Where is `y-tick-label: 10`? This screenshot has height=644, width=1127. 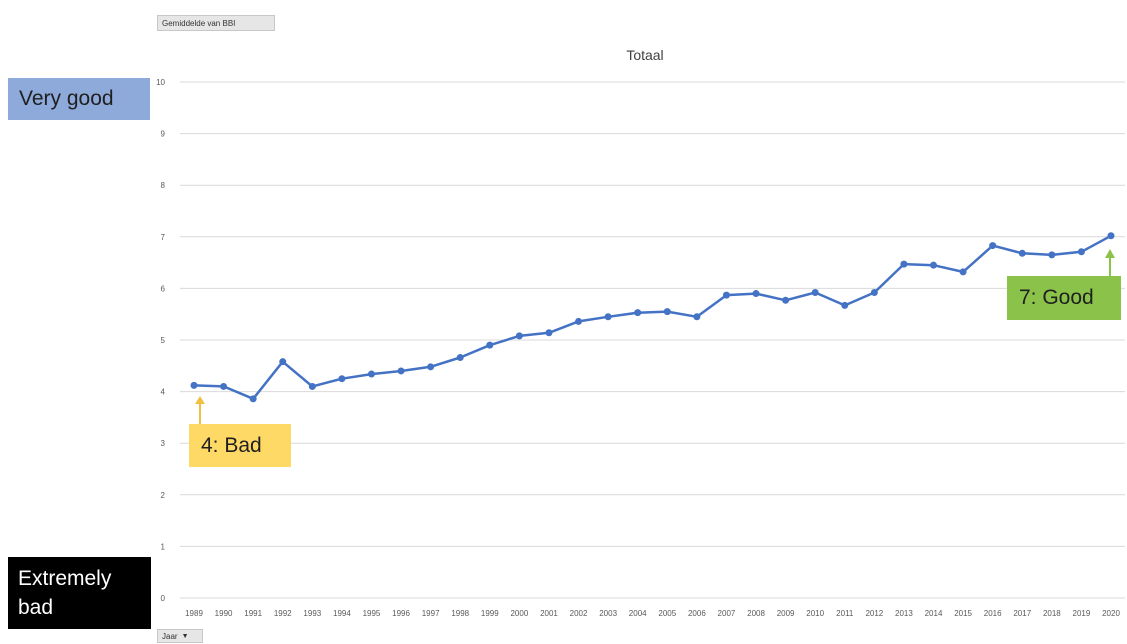 y-tick-label: 10 is located at coordinates (160, 82).